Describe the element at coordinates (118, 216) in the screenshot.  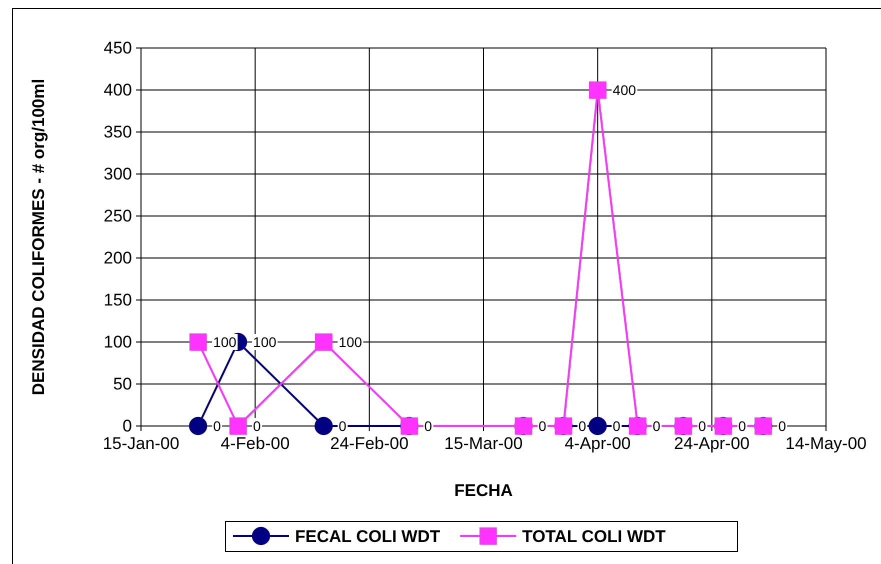
I see `y-tick-label: 250` at that location.